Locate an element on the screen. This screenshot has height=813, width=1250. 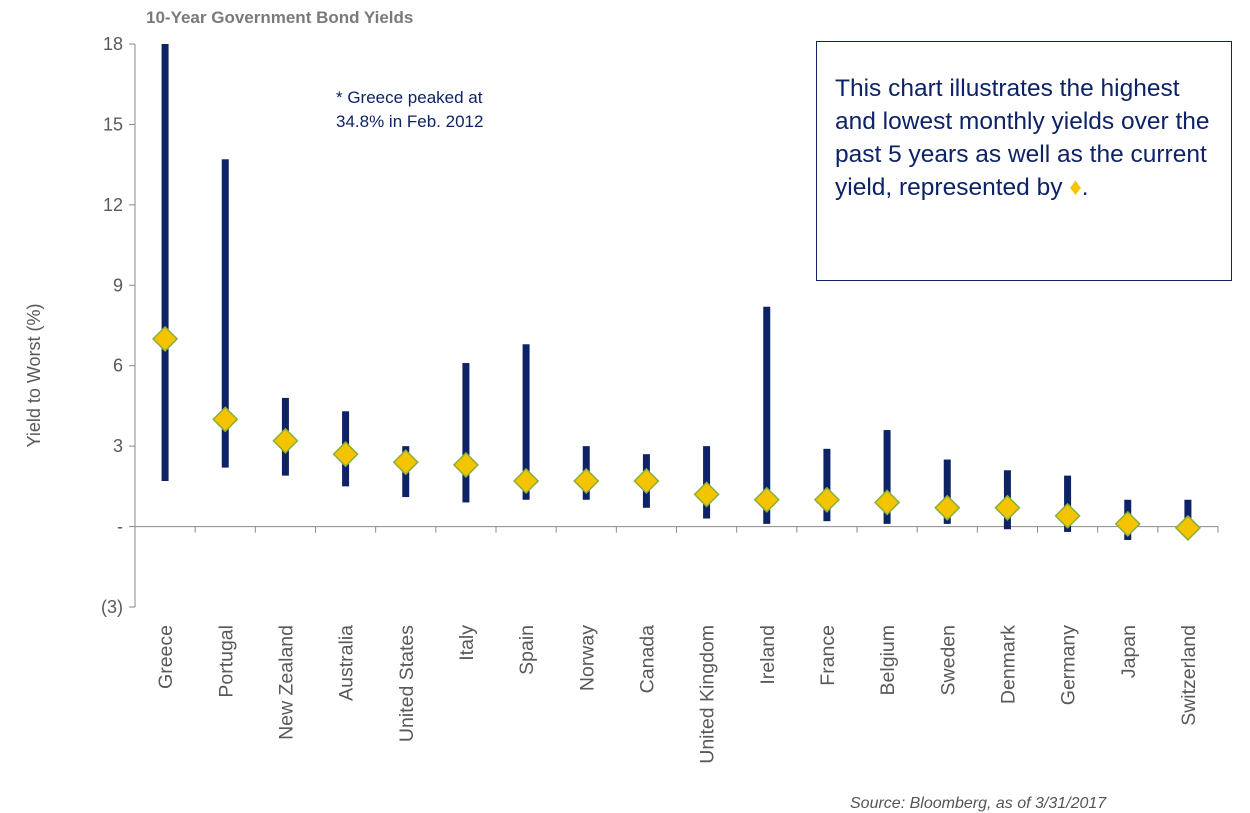
x-tick-label: Italy is located at coordinates (467, 643).